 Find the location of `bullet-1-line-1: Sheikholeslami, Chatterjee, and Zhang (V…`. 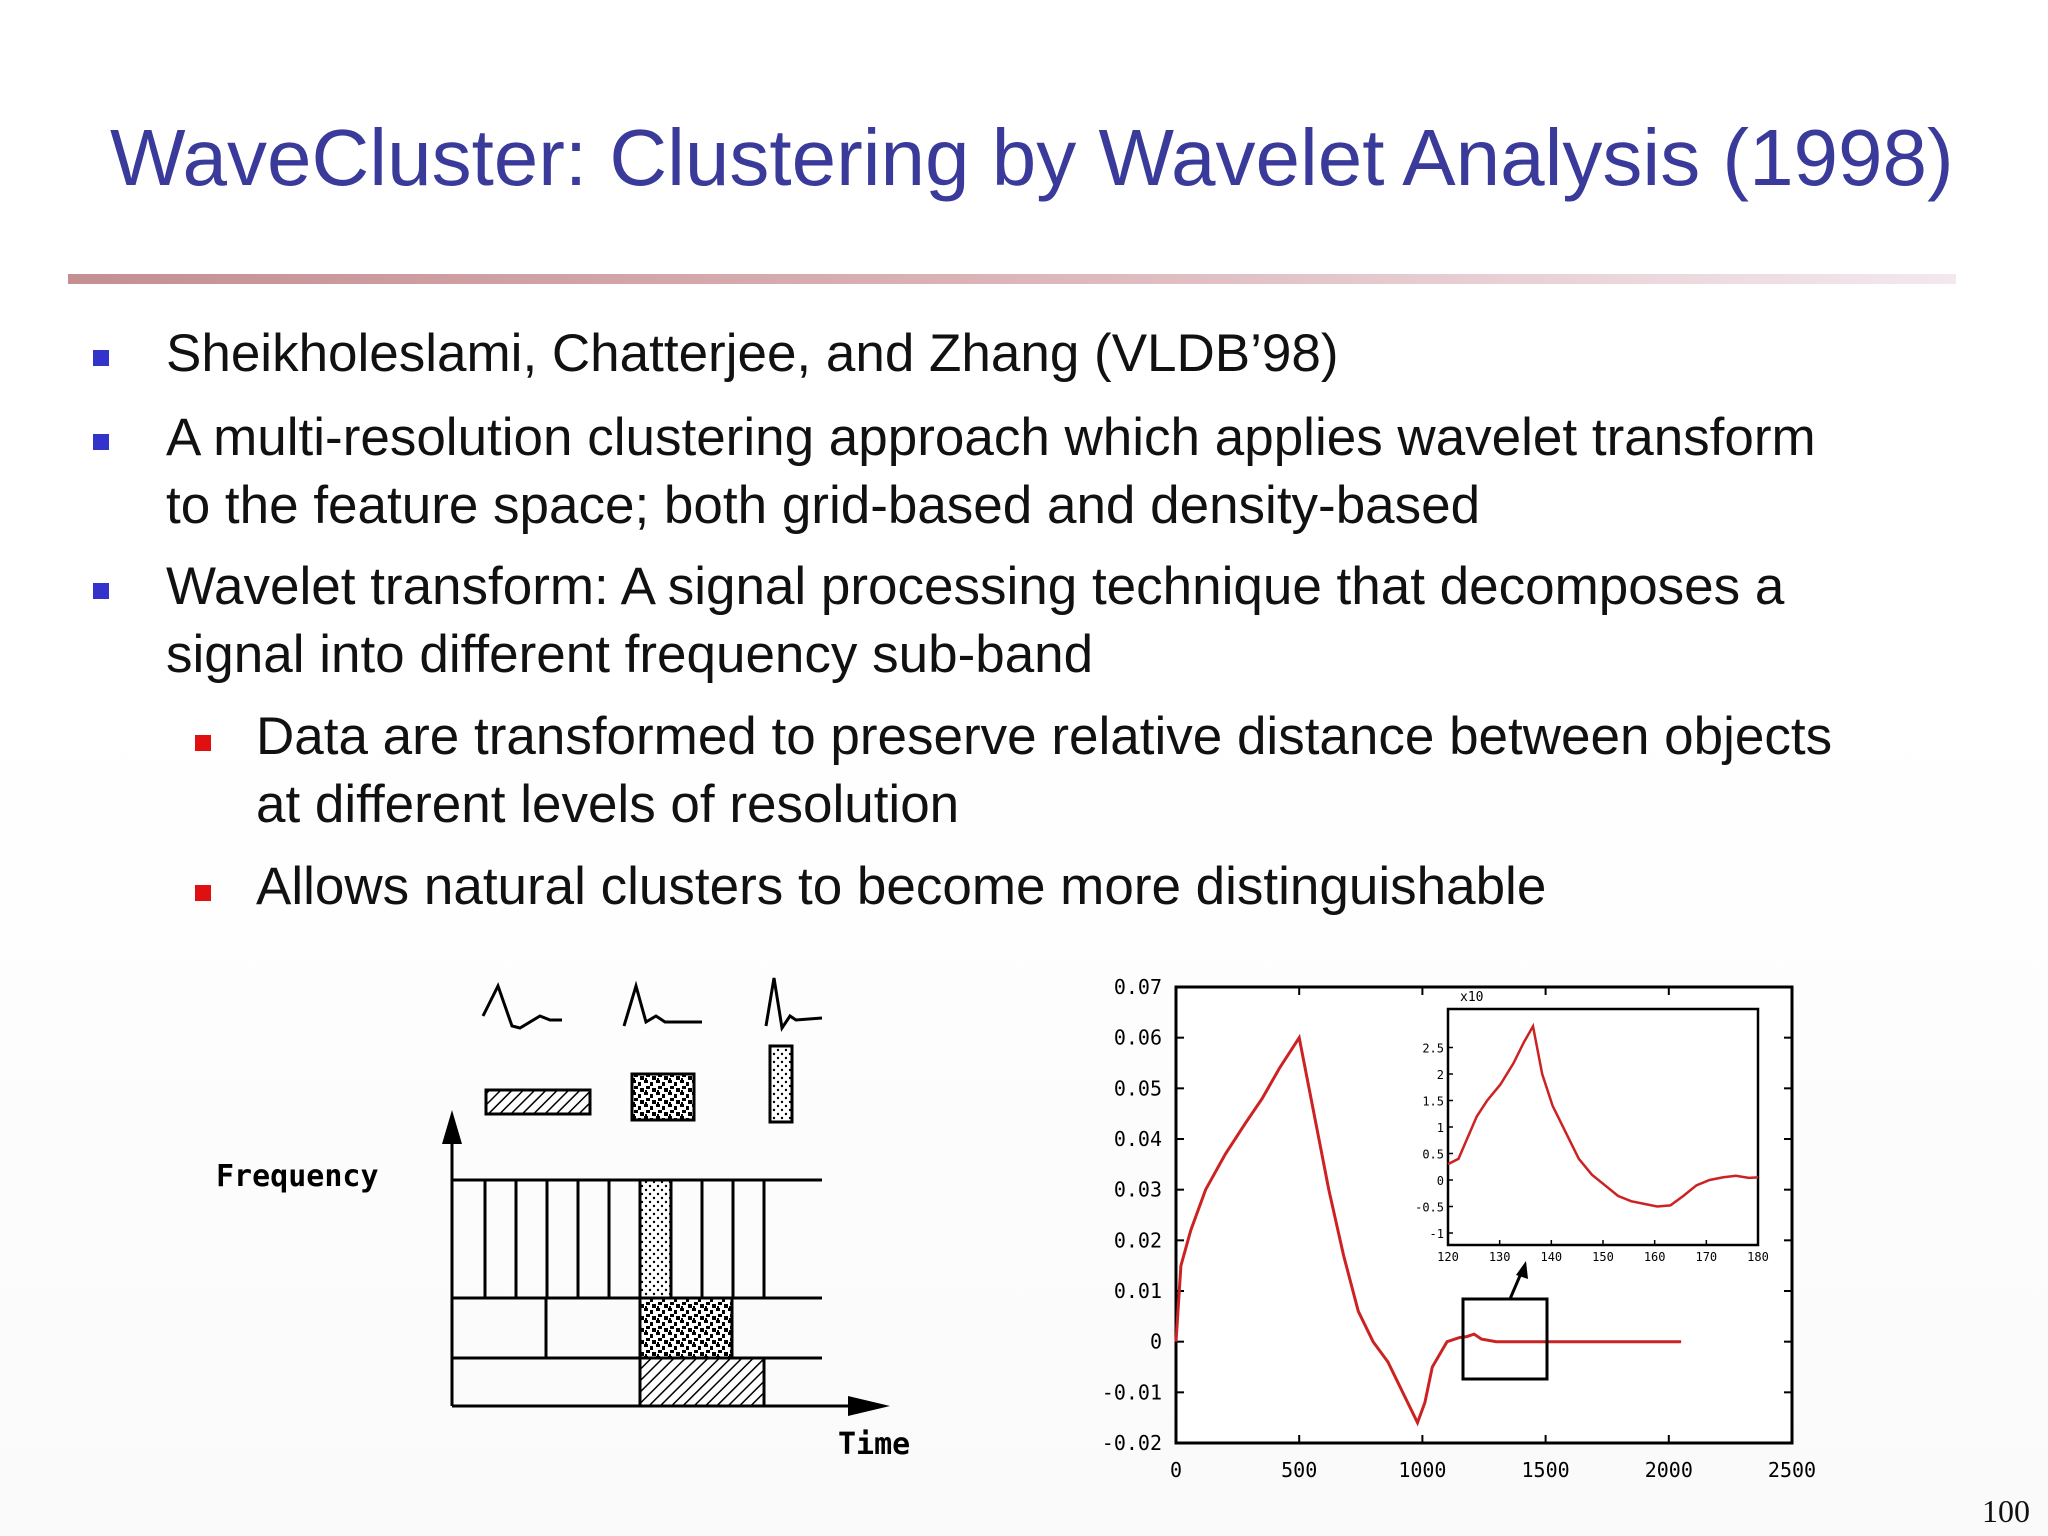

bullet-1-line-1: Sheikholeslami, Chatterjee, and Zhang (V… is located at coordinates (752, 353).